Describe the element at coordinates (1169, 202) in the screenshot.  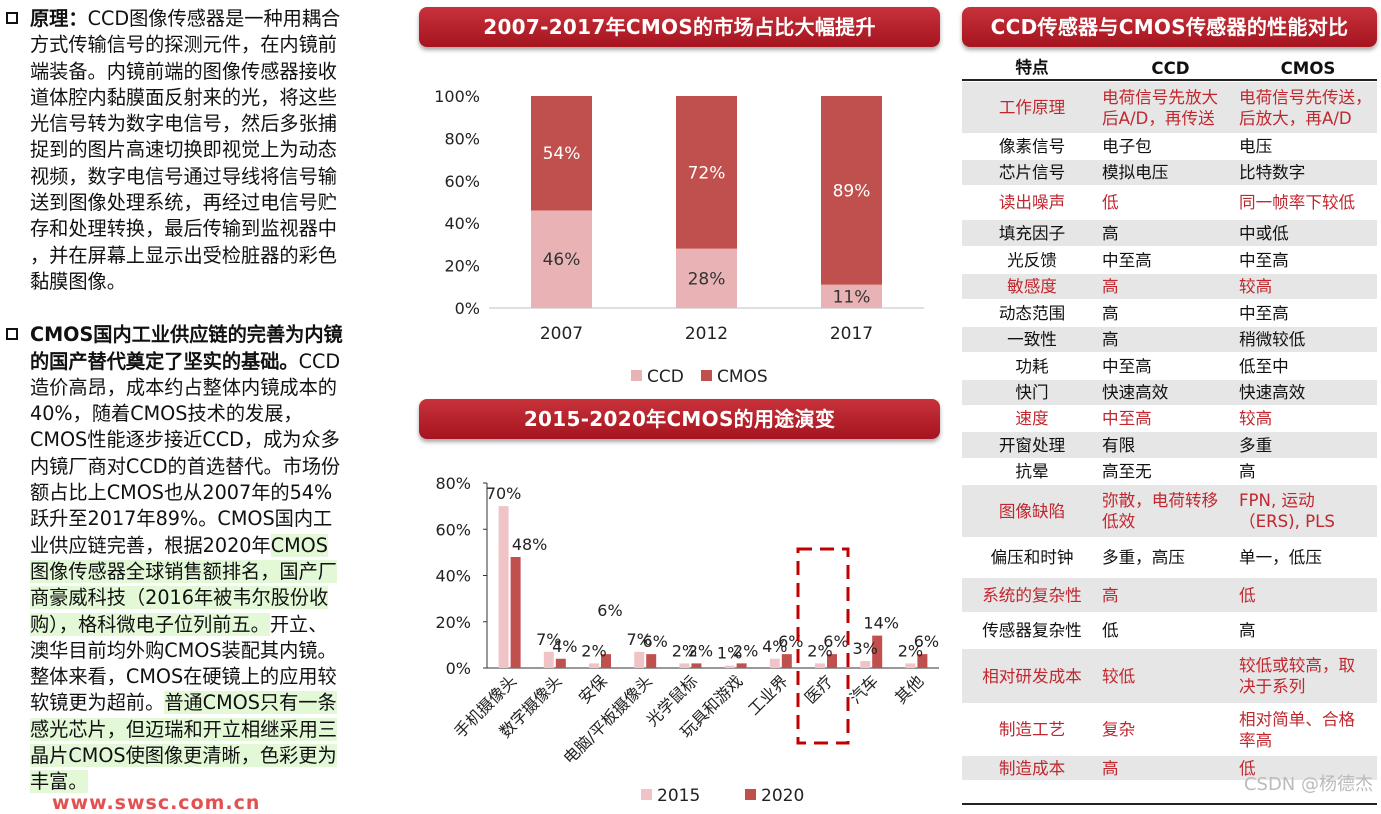
I see `table-row: 读出噪声 低 同一帧率下较低` at that location.